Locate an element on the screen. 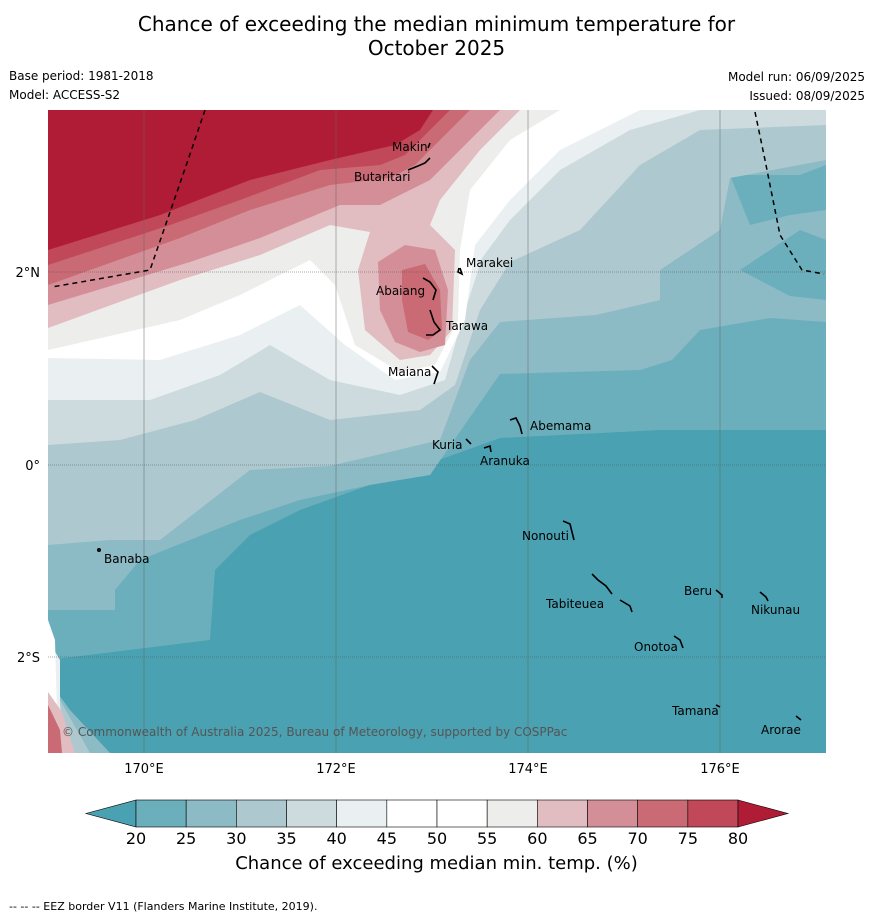 This screenshot has height=919, width=873. nonouti-island is located at coordinates (568, 530).